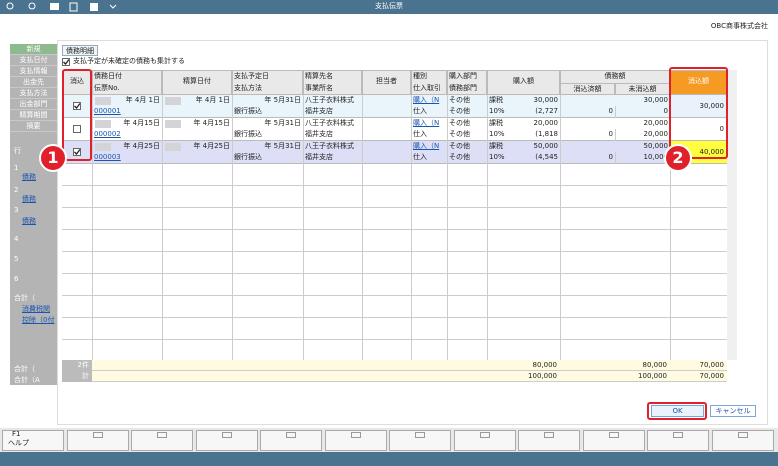 The height and width of the screenshot is (466, 778). What do you see at coordinates (546, 134) in the screenshot?
I see `cell-text: (1,818` at bounding box center [546, 134].